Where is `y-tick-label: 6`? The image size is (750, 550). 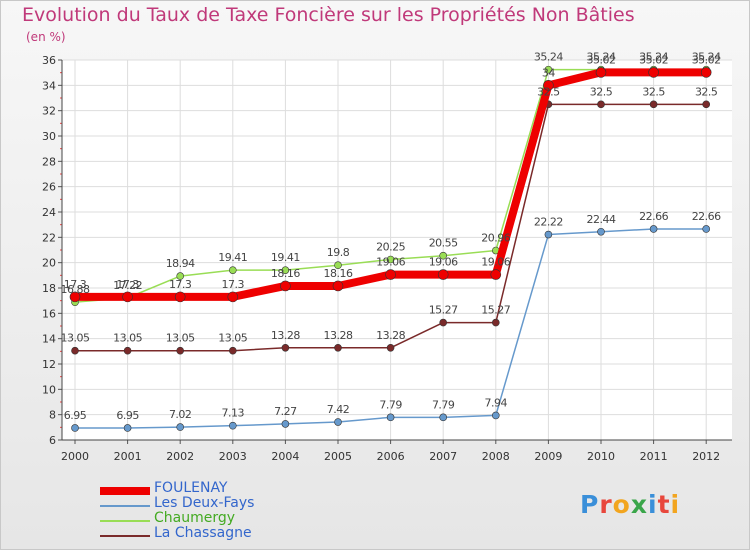 y-tick-label: 6 is located at coordinates (52, 440).